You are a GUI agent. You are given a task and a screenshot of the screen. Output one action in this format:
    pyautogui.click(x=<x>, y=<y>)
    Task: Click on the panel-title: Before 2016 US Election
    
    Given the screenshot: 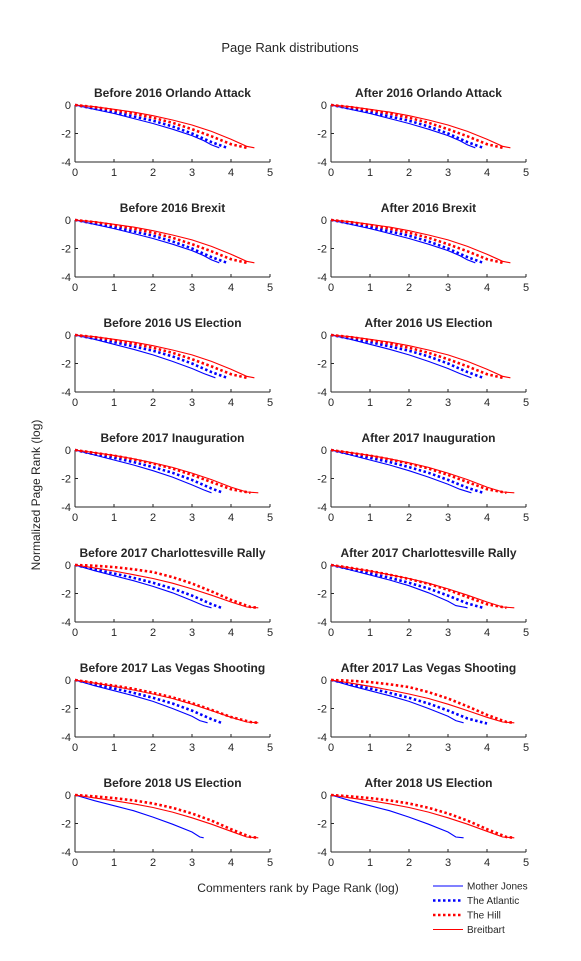 What is the action you would take?
    pyautogui.click(x=172, y=323)
    